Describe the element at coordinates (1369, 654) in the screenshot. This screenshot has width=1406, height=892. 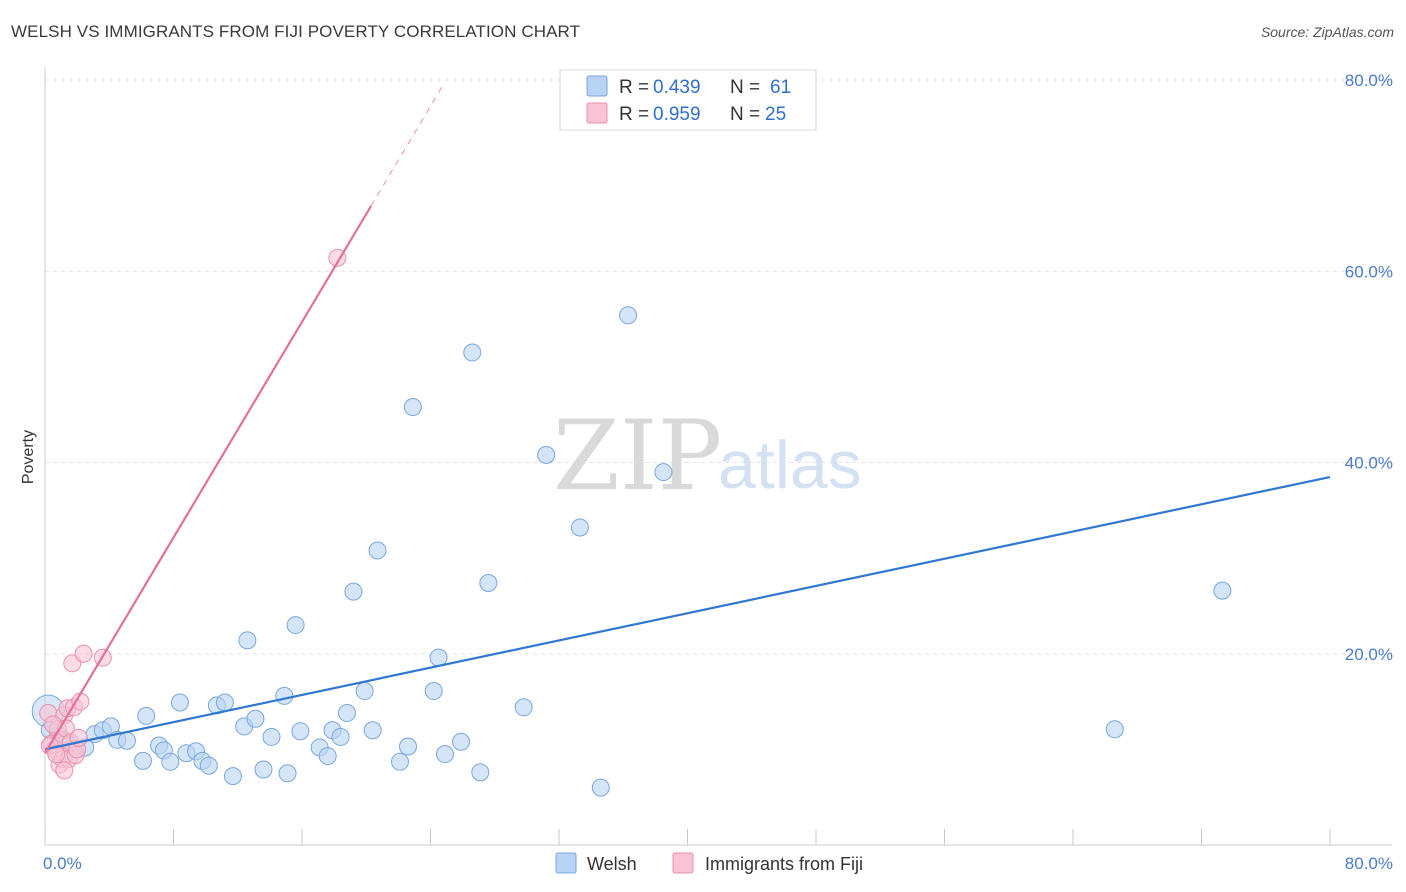
I see `y-tick-label: 20.0%` at that location.